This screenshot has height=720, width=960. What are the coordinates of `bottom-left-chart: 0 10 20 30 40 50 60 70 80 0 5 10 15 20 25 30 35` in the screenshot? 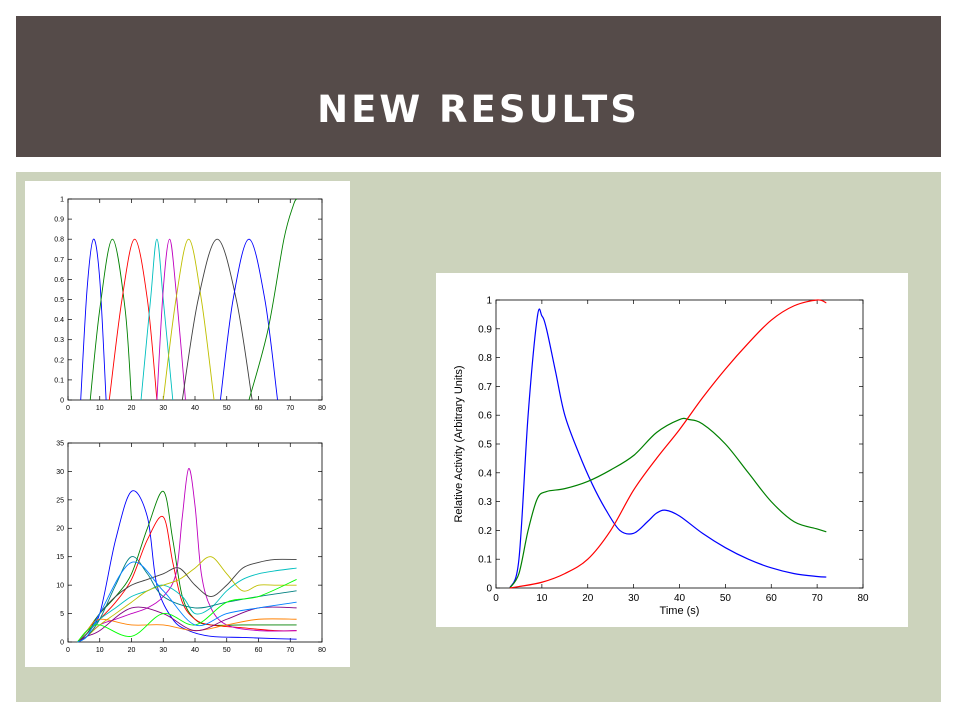 It's located at (191, 547).